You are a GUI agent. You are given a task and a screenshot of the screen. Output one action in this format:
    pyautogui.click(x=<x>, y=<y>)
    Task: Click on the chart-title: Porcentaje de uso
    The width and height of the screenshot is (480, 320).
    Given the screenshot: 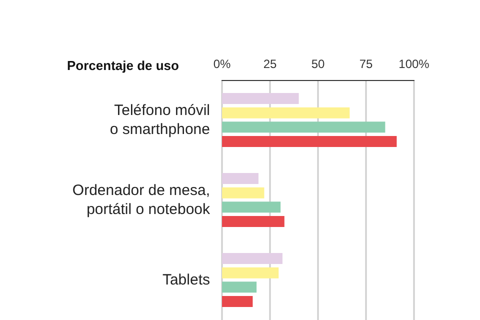 What is the action you would take?
    pyautogui.click(x=123, y=65)
    